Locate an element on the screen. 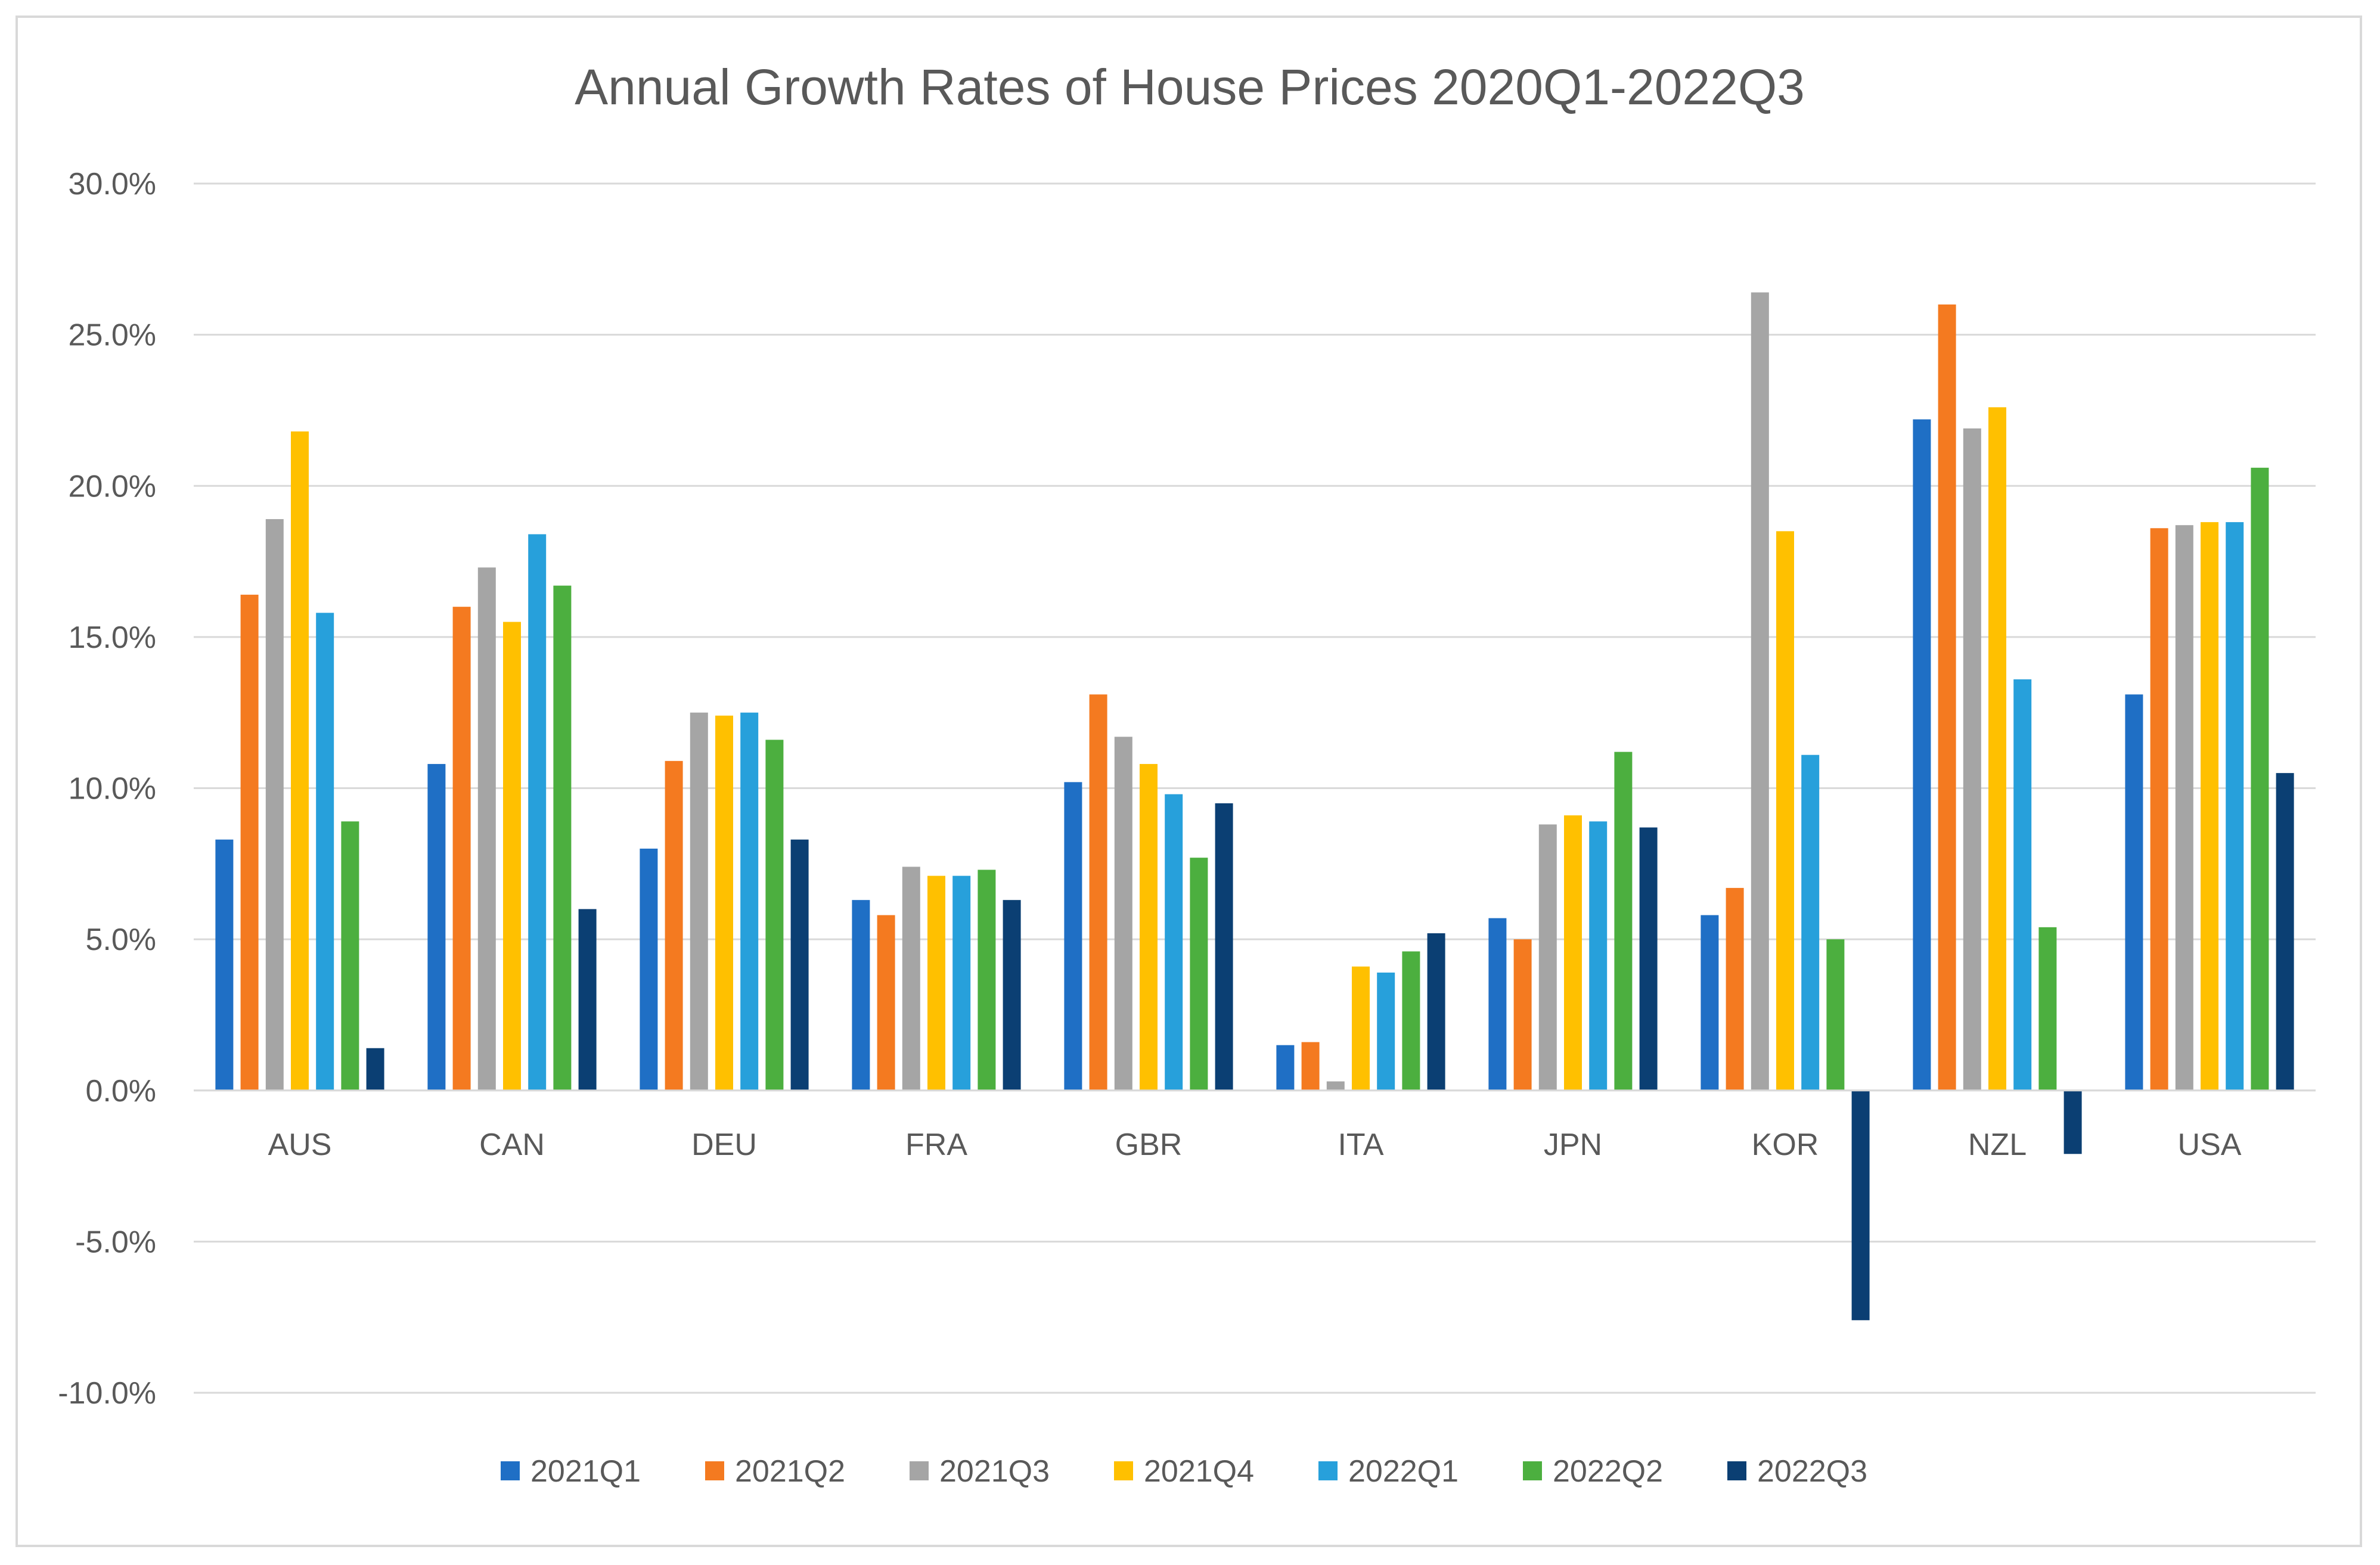 The height and width of the screenshot is (1565, 2380). bar-nzl-2021q2 is located at coordinates (1947, 697).